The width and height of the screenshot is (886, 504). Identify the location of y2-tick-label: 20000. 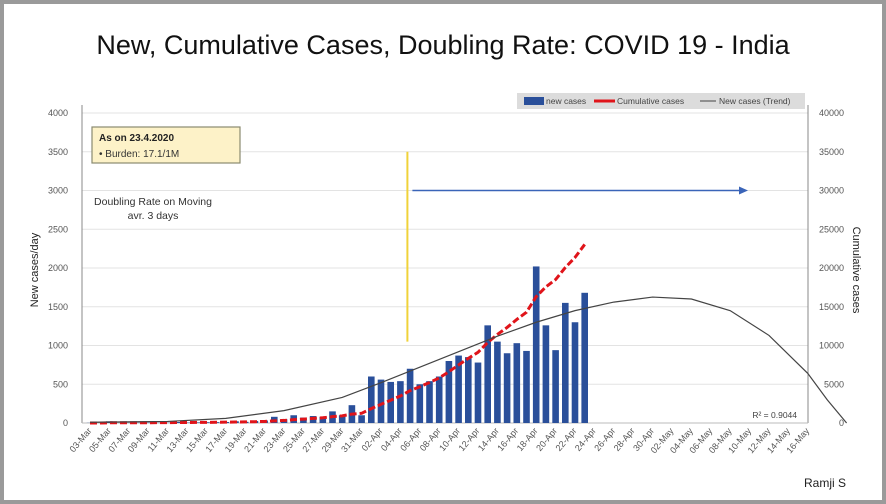
(831, 268).